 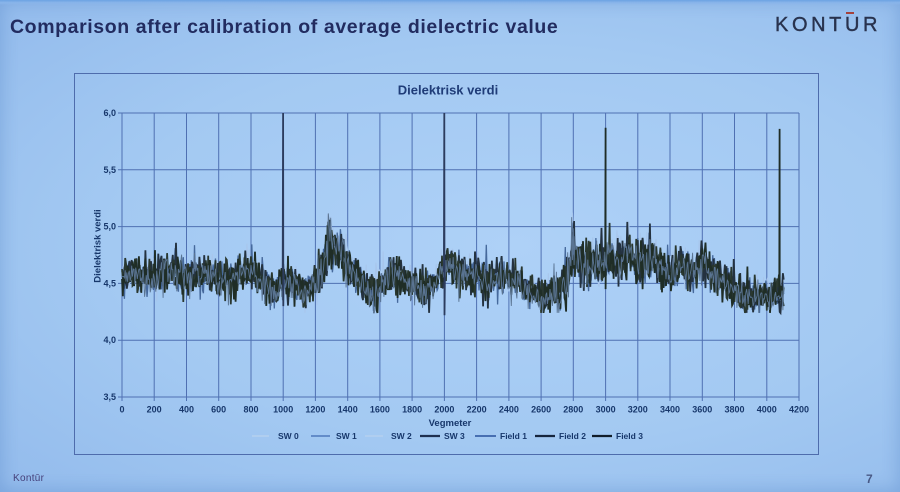 I want to click on svg-text: 3600, so click(x=702, y=410).